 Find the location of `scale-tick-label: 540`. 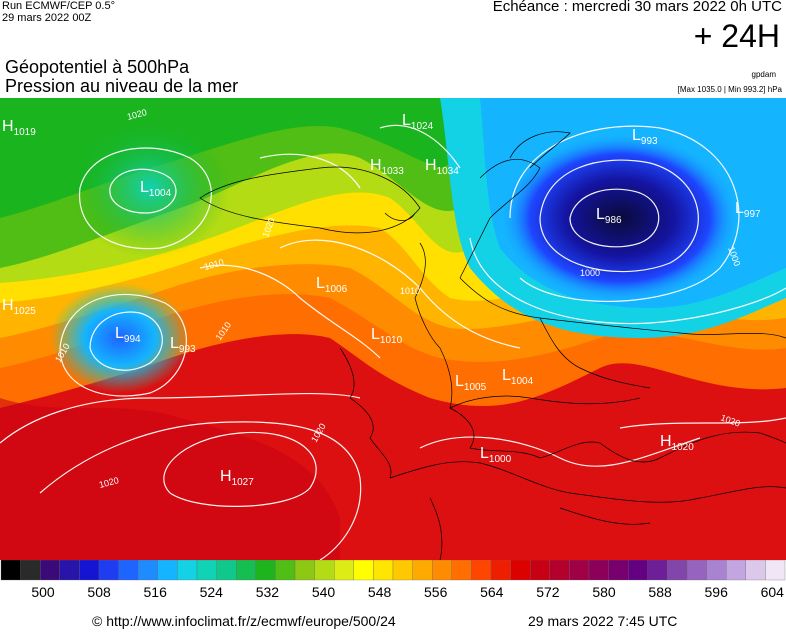

scale-tick-label: 540 is located at coordinates (324, 592).